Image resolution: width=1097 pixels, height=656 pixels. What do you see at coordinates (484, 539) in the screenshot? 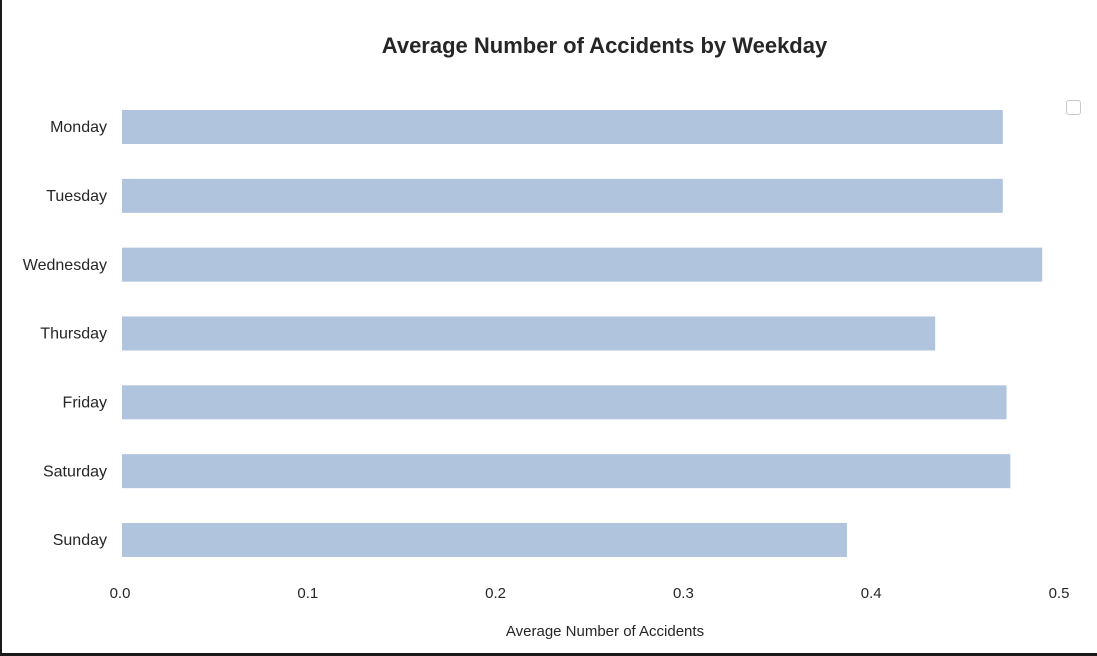
I see `bar-sunday` at bounding box center [484, 539].